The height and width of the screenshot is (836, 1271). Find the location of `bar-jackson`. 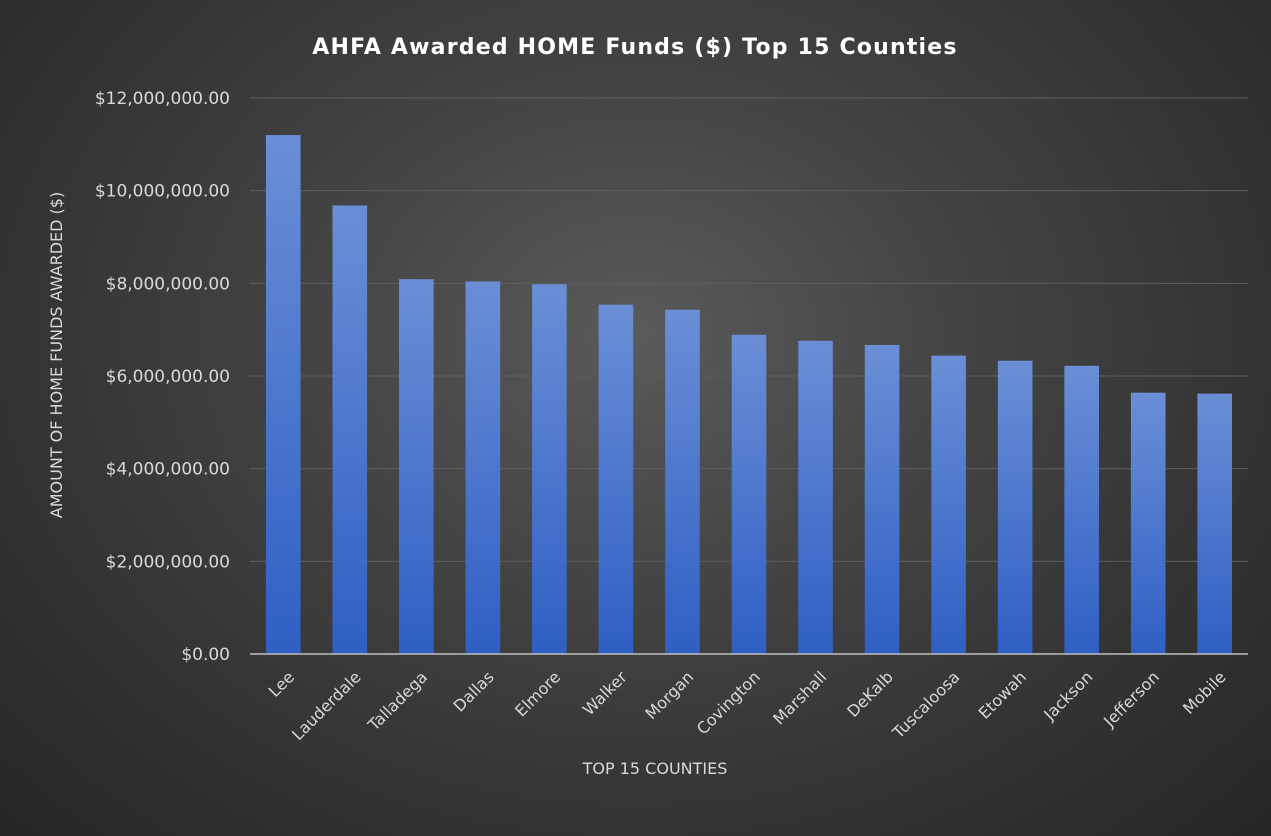

bar-jackson is located at coordinates (1081, 509).